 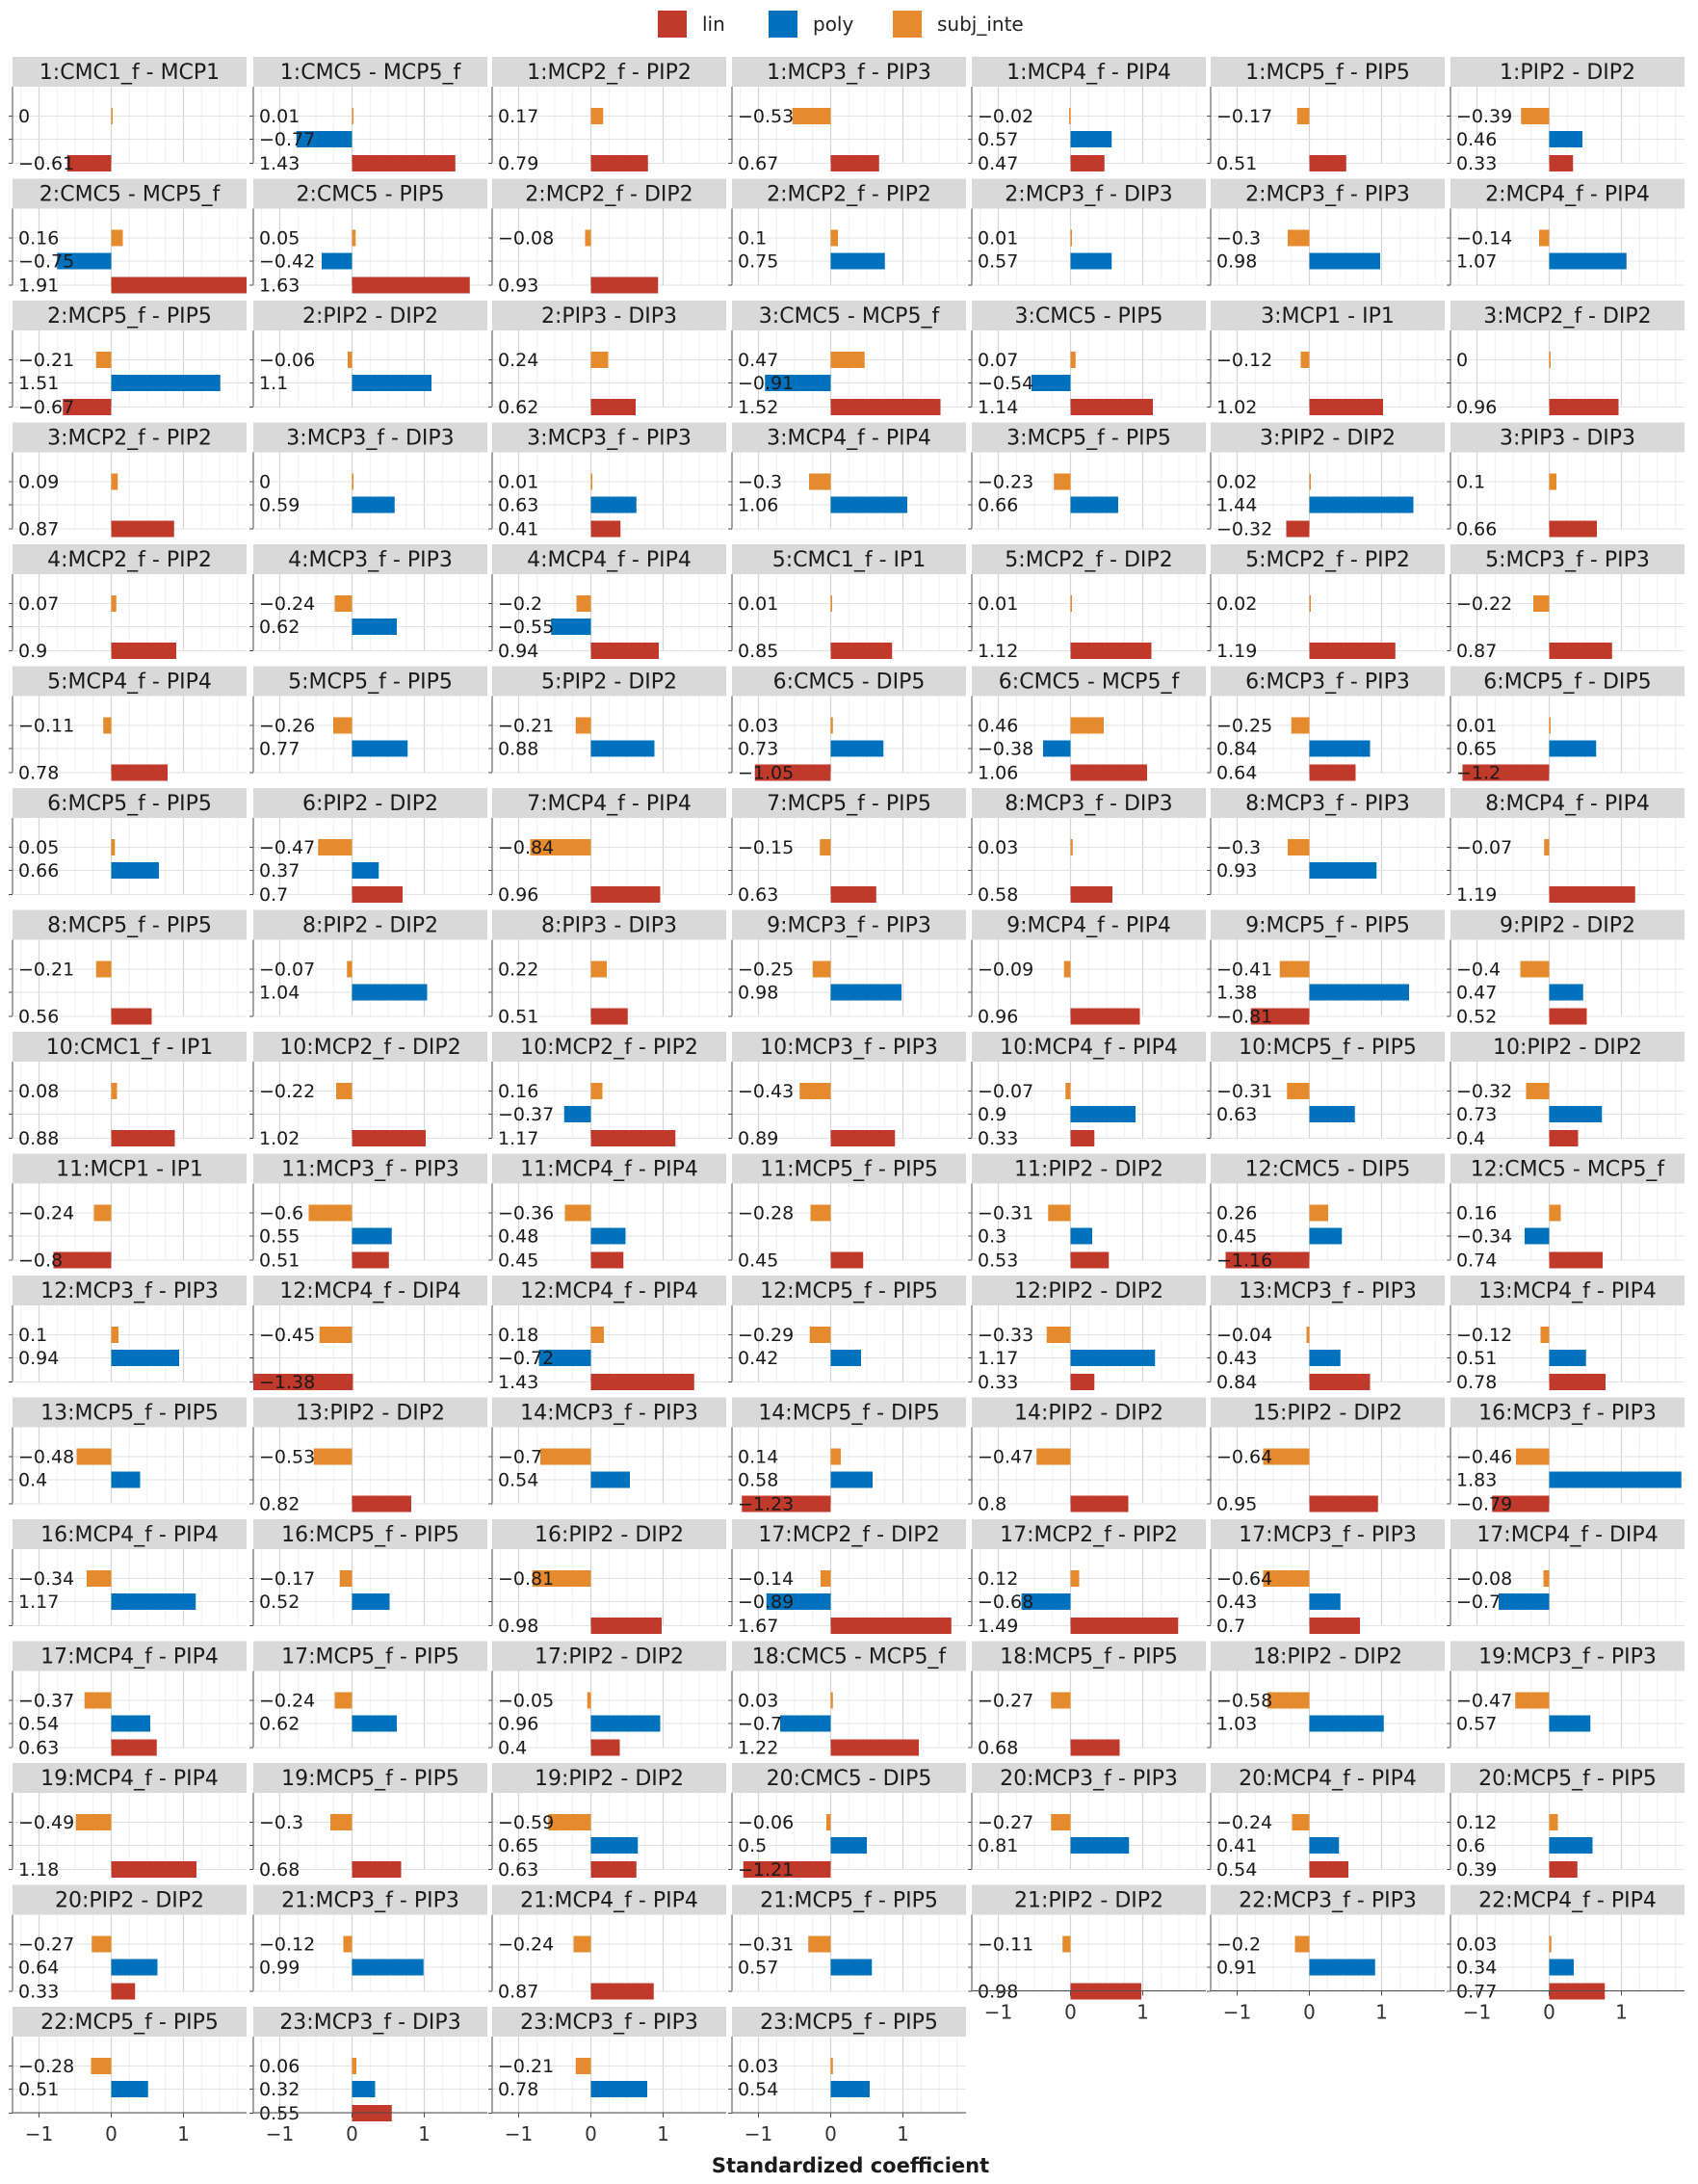 I want to click on value-label-subj_inte: 0.01, so click(x=1477, y=727).